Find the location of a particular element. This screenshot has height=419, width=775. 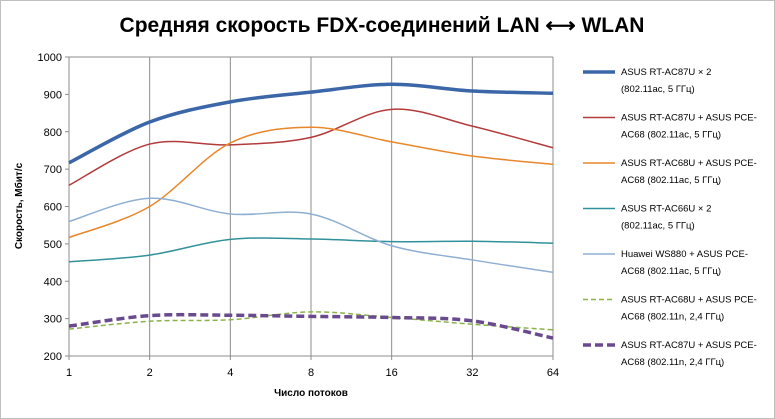

x-tick-label: 32 is located at coordinates (472, 373).